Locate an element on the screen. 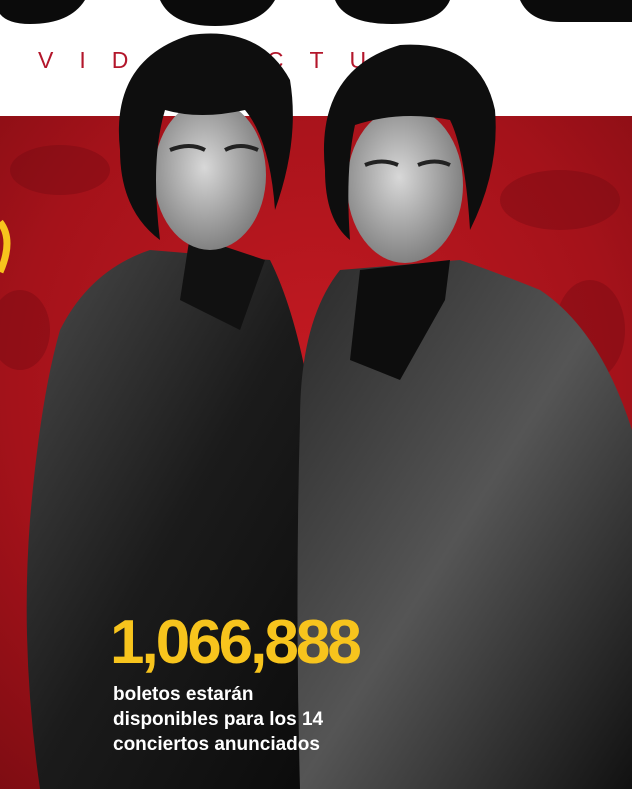 This screenshot has width=632, height=789. stat-number: 1,066,888 is located at coordinates (236, 642).